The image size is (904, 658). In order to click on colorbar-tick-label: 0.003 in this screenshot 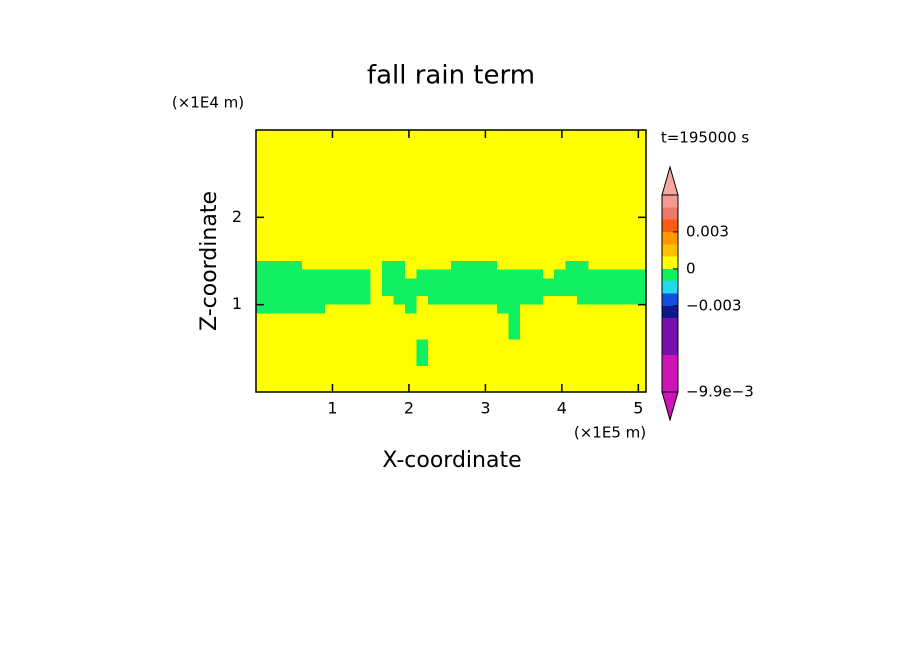, I will do `click(707, 231)`.